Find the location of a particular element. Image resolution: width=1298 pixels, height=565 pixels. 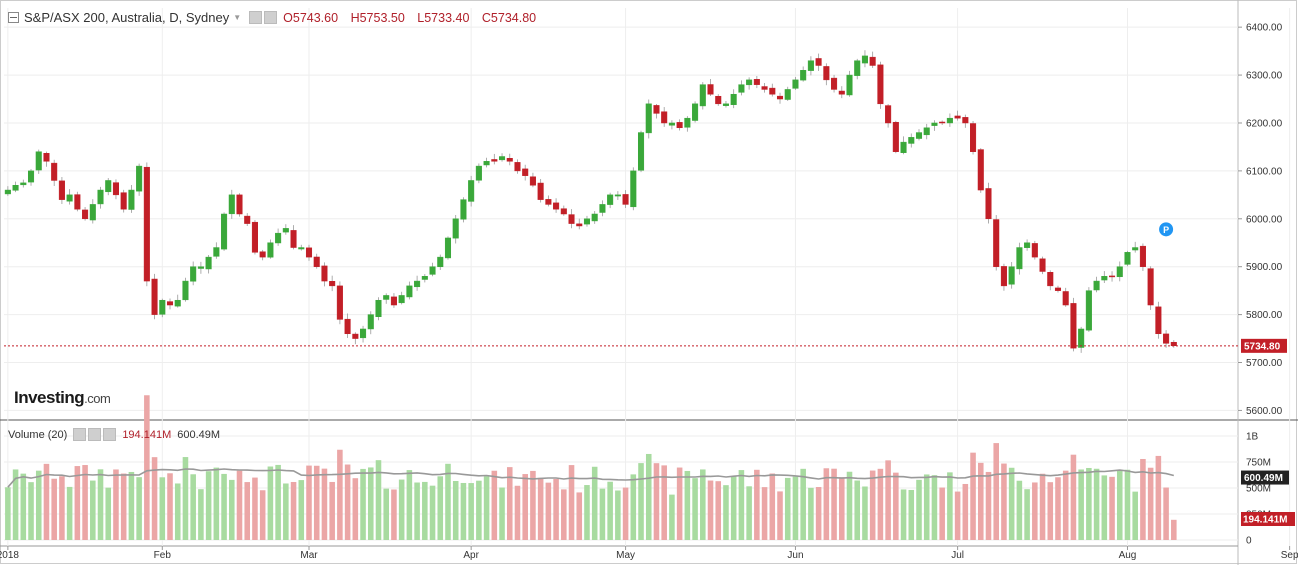

close-icon is located at coordinates (110, 434).